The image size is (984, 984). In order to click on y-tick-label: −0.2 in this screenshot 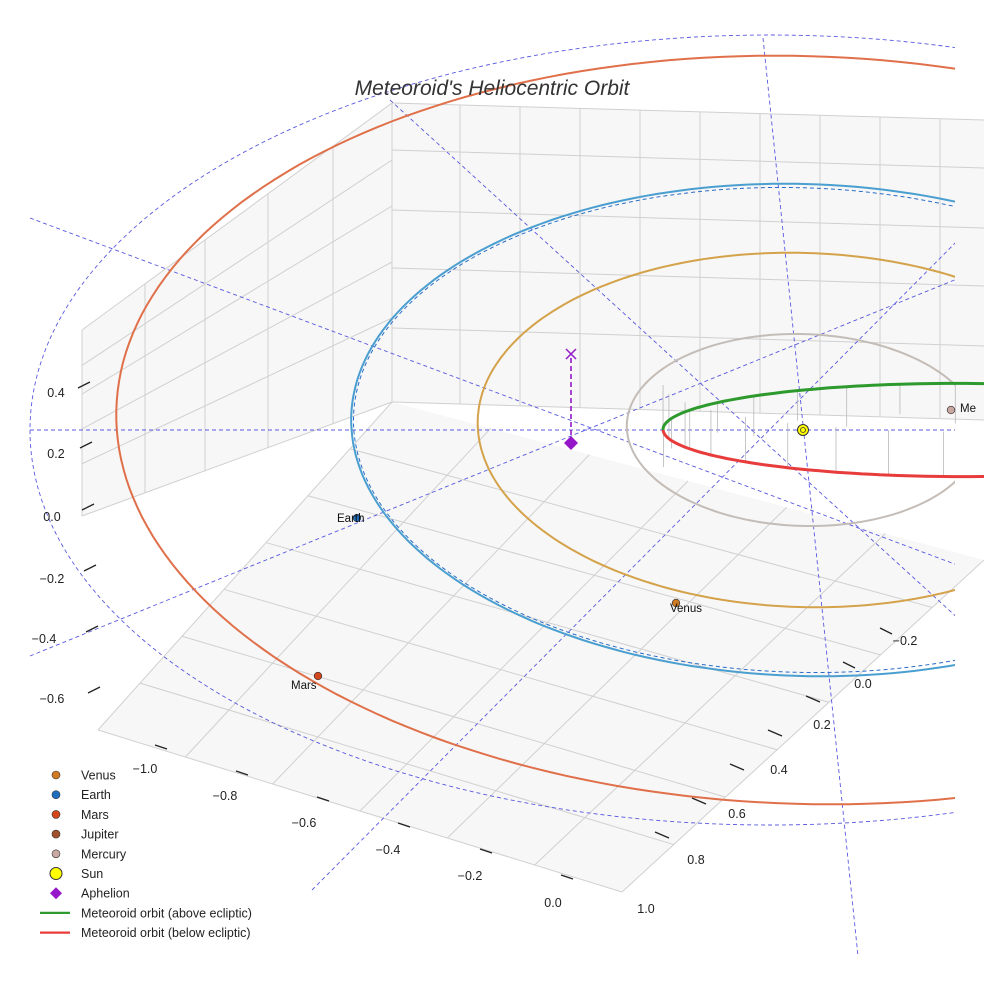, I will do `click(905, 641)`.